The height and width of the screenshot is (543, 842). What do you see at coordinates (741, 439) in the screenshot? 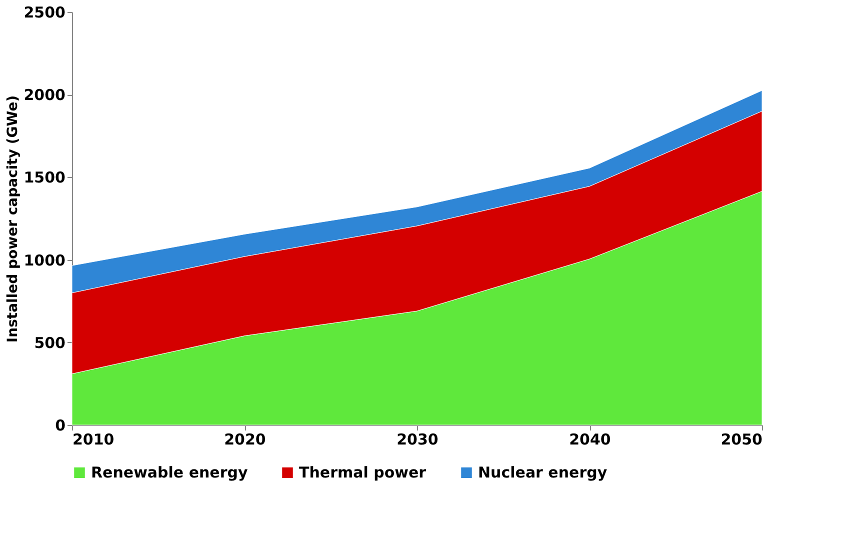
I see `x-tick-label: 2050` at bounding box center [741, 439].